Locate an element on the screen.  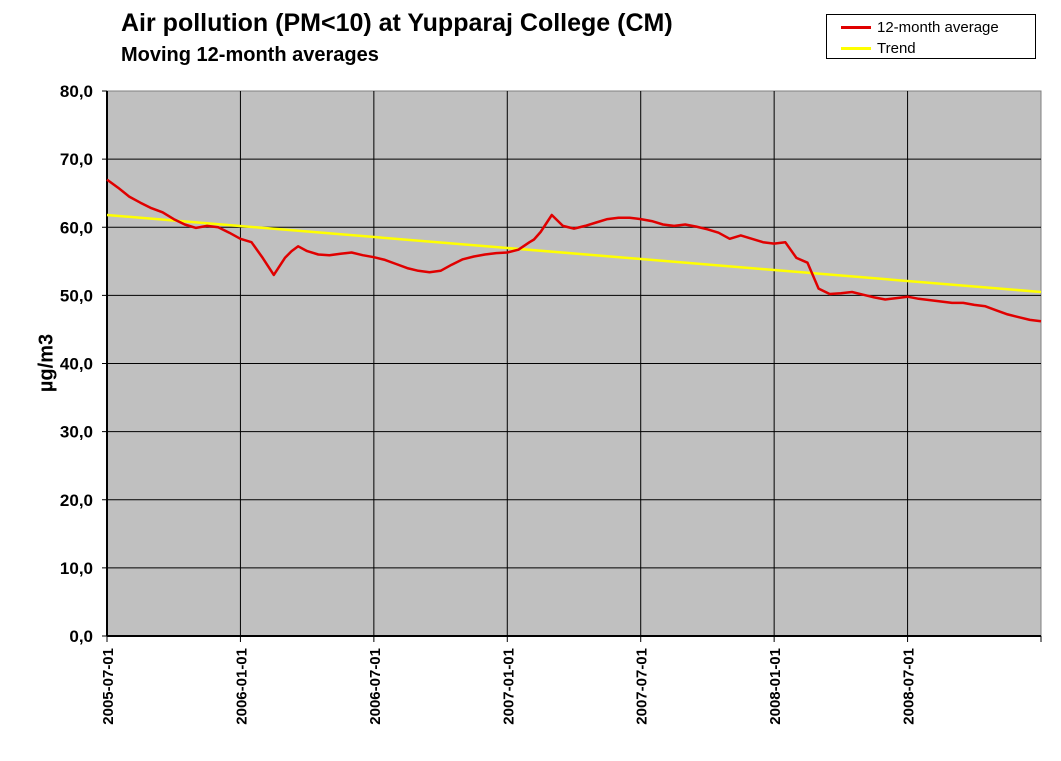
x-tick-label: 2007-01-01 is located at coordinates (508, 686).